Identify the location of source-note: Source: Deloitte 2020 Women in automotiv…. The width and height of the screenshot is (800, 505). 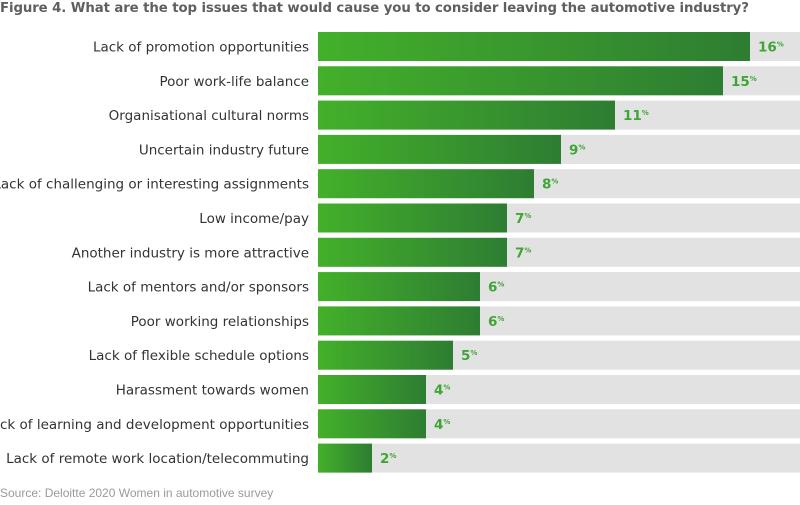
(137, 493).